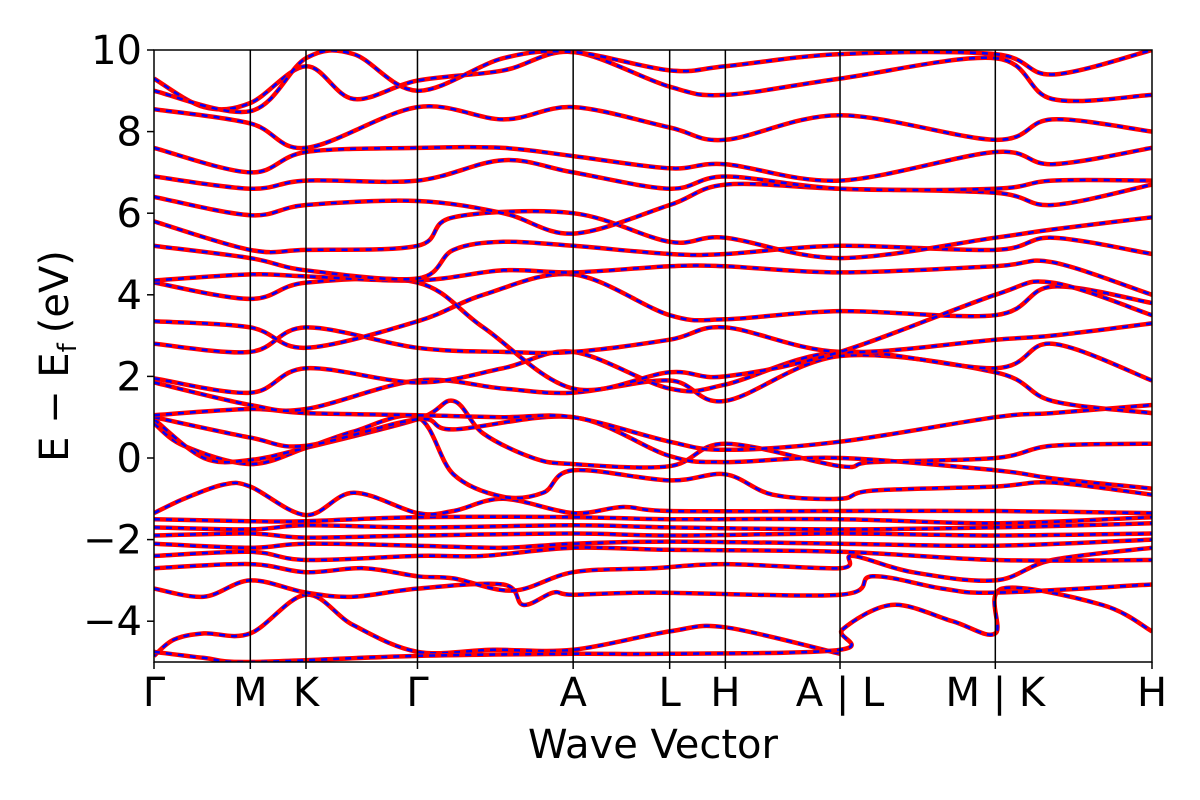 Image resolution: width=1200 pixels, height=800 pixels. I want to click on x-tick-label-1: M, so click(250, 693).